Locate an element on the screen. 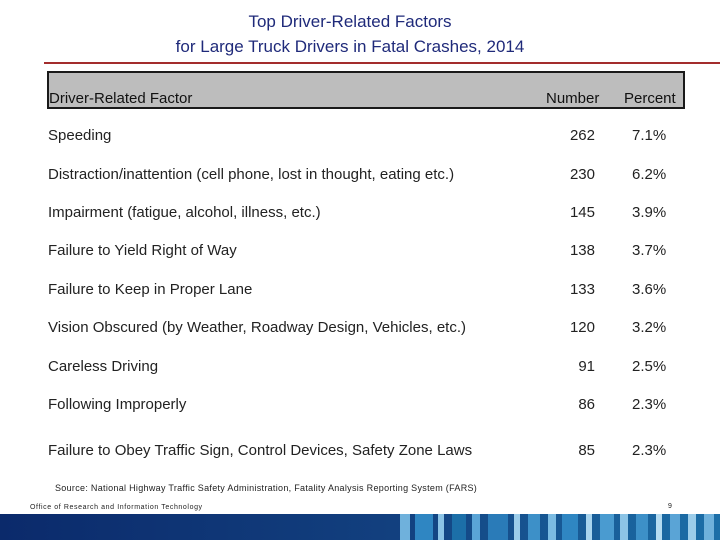 Image resolution: width=720 pixels, height=540 pixels. page-number: 9 is located at coordinates (670, 506).